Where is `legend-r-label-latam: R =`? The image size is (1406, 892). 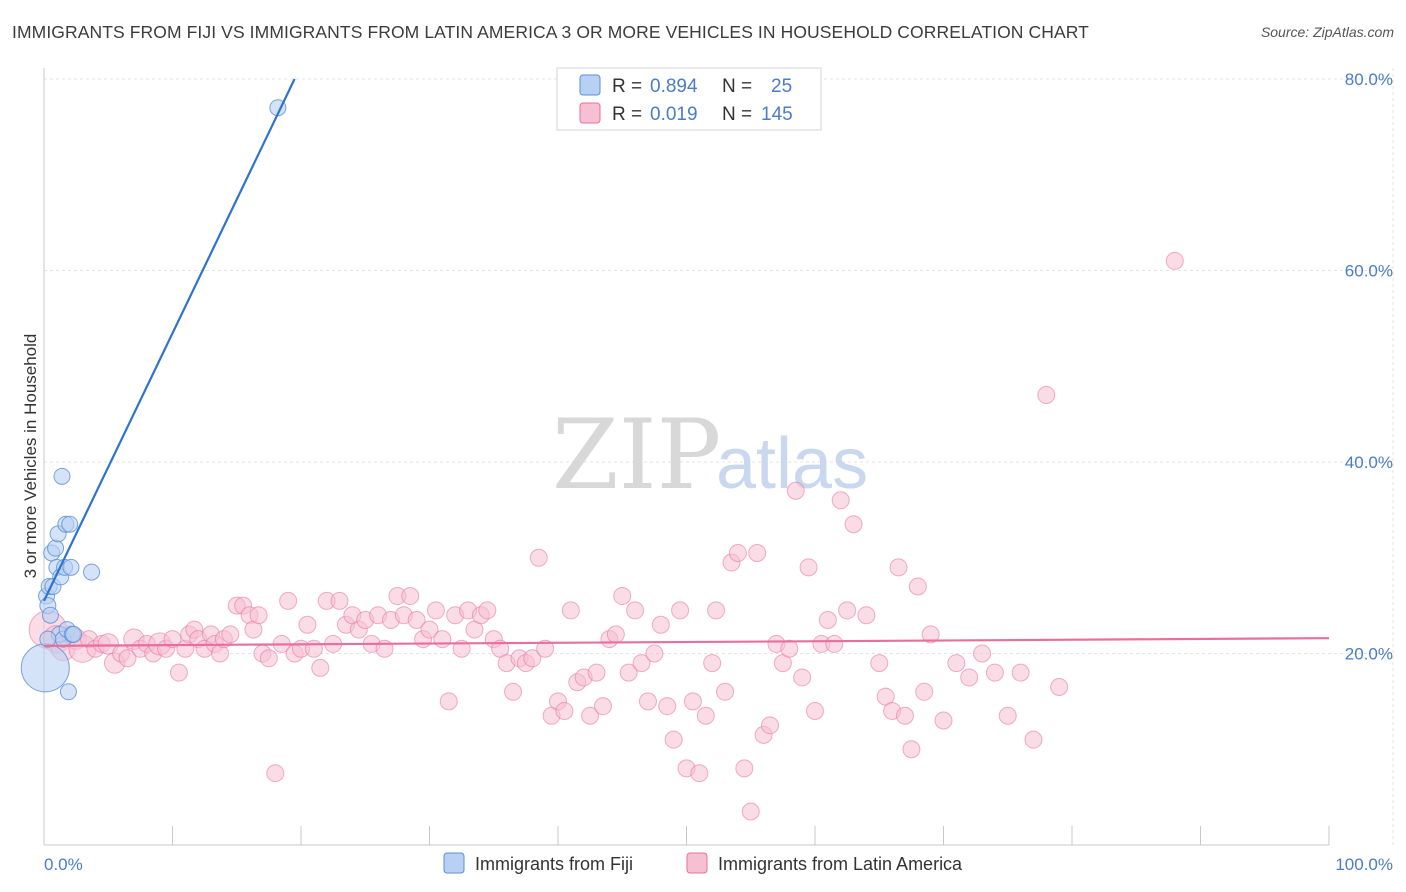
legend-r-label-latam: R = is located at coordinates (627, 114).